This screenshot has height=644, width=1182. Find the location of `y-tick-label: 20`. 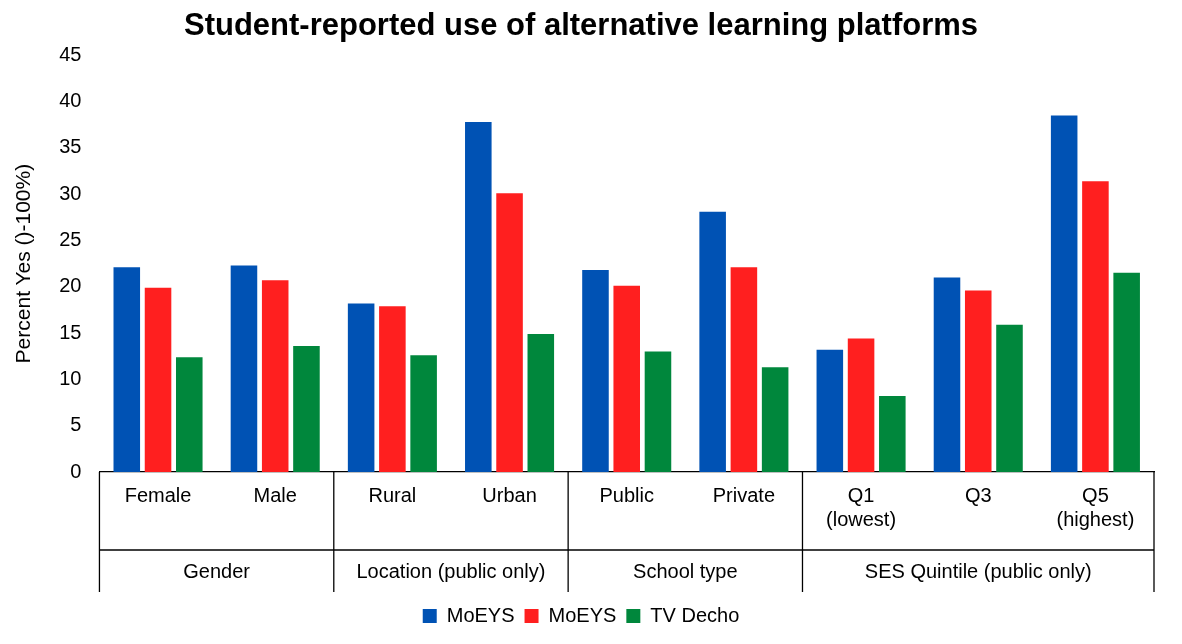

y-tick-label: 20 is located at coordinates (70, 285).